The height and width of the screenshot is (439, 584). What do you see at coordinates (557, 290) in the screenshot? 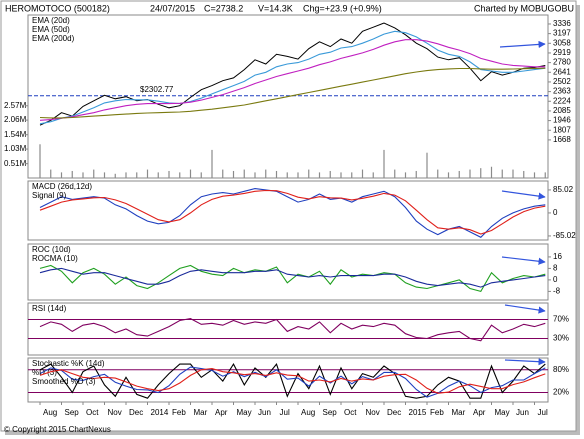
I see `y-tick-label: -8` at bounding box center [557, 290].